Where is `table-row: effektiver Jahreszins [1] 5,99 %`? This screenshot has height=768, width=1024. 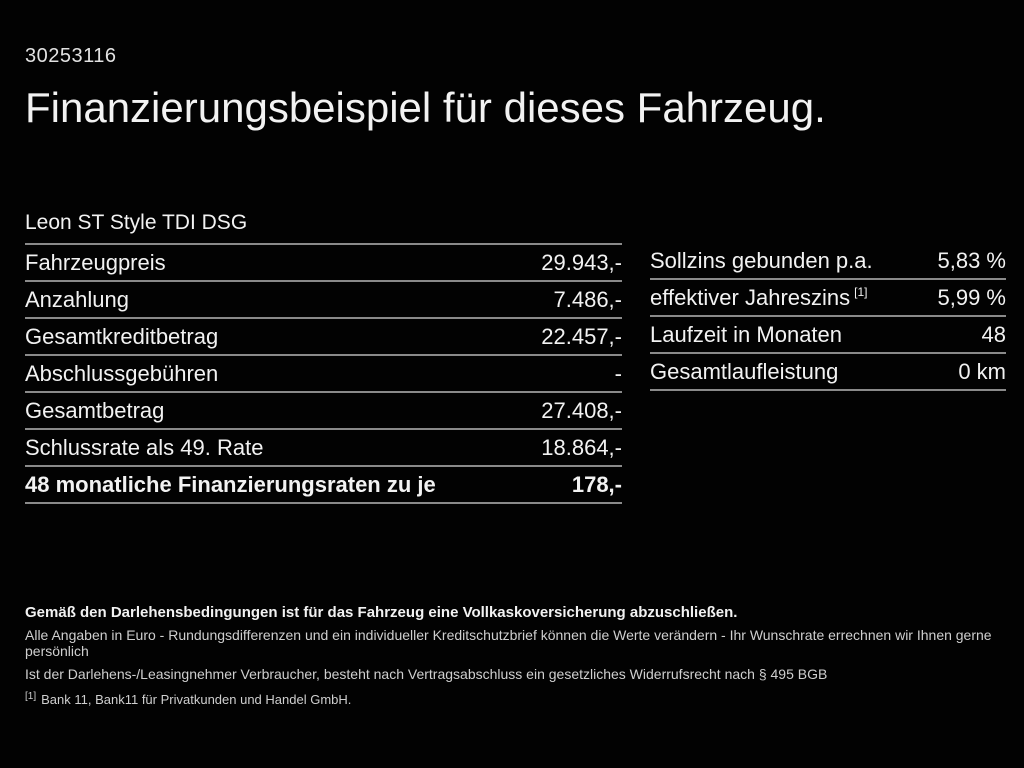 table-row: effektiver Jahreszins [1] 5,99 % is located at coordinates (828, 298).